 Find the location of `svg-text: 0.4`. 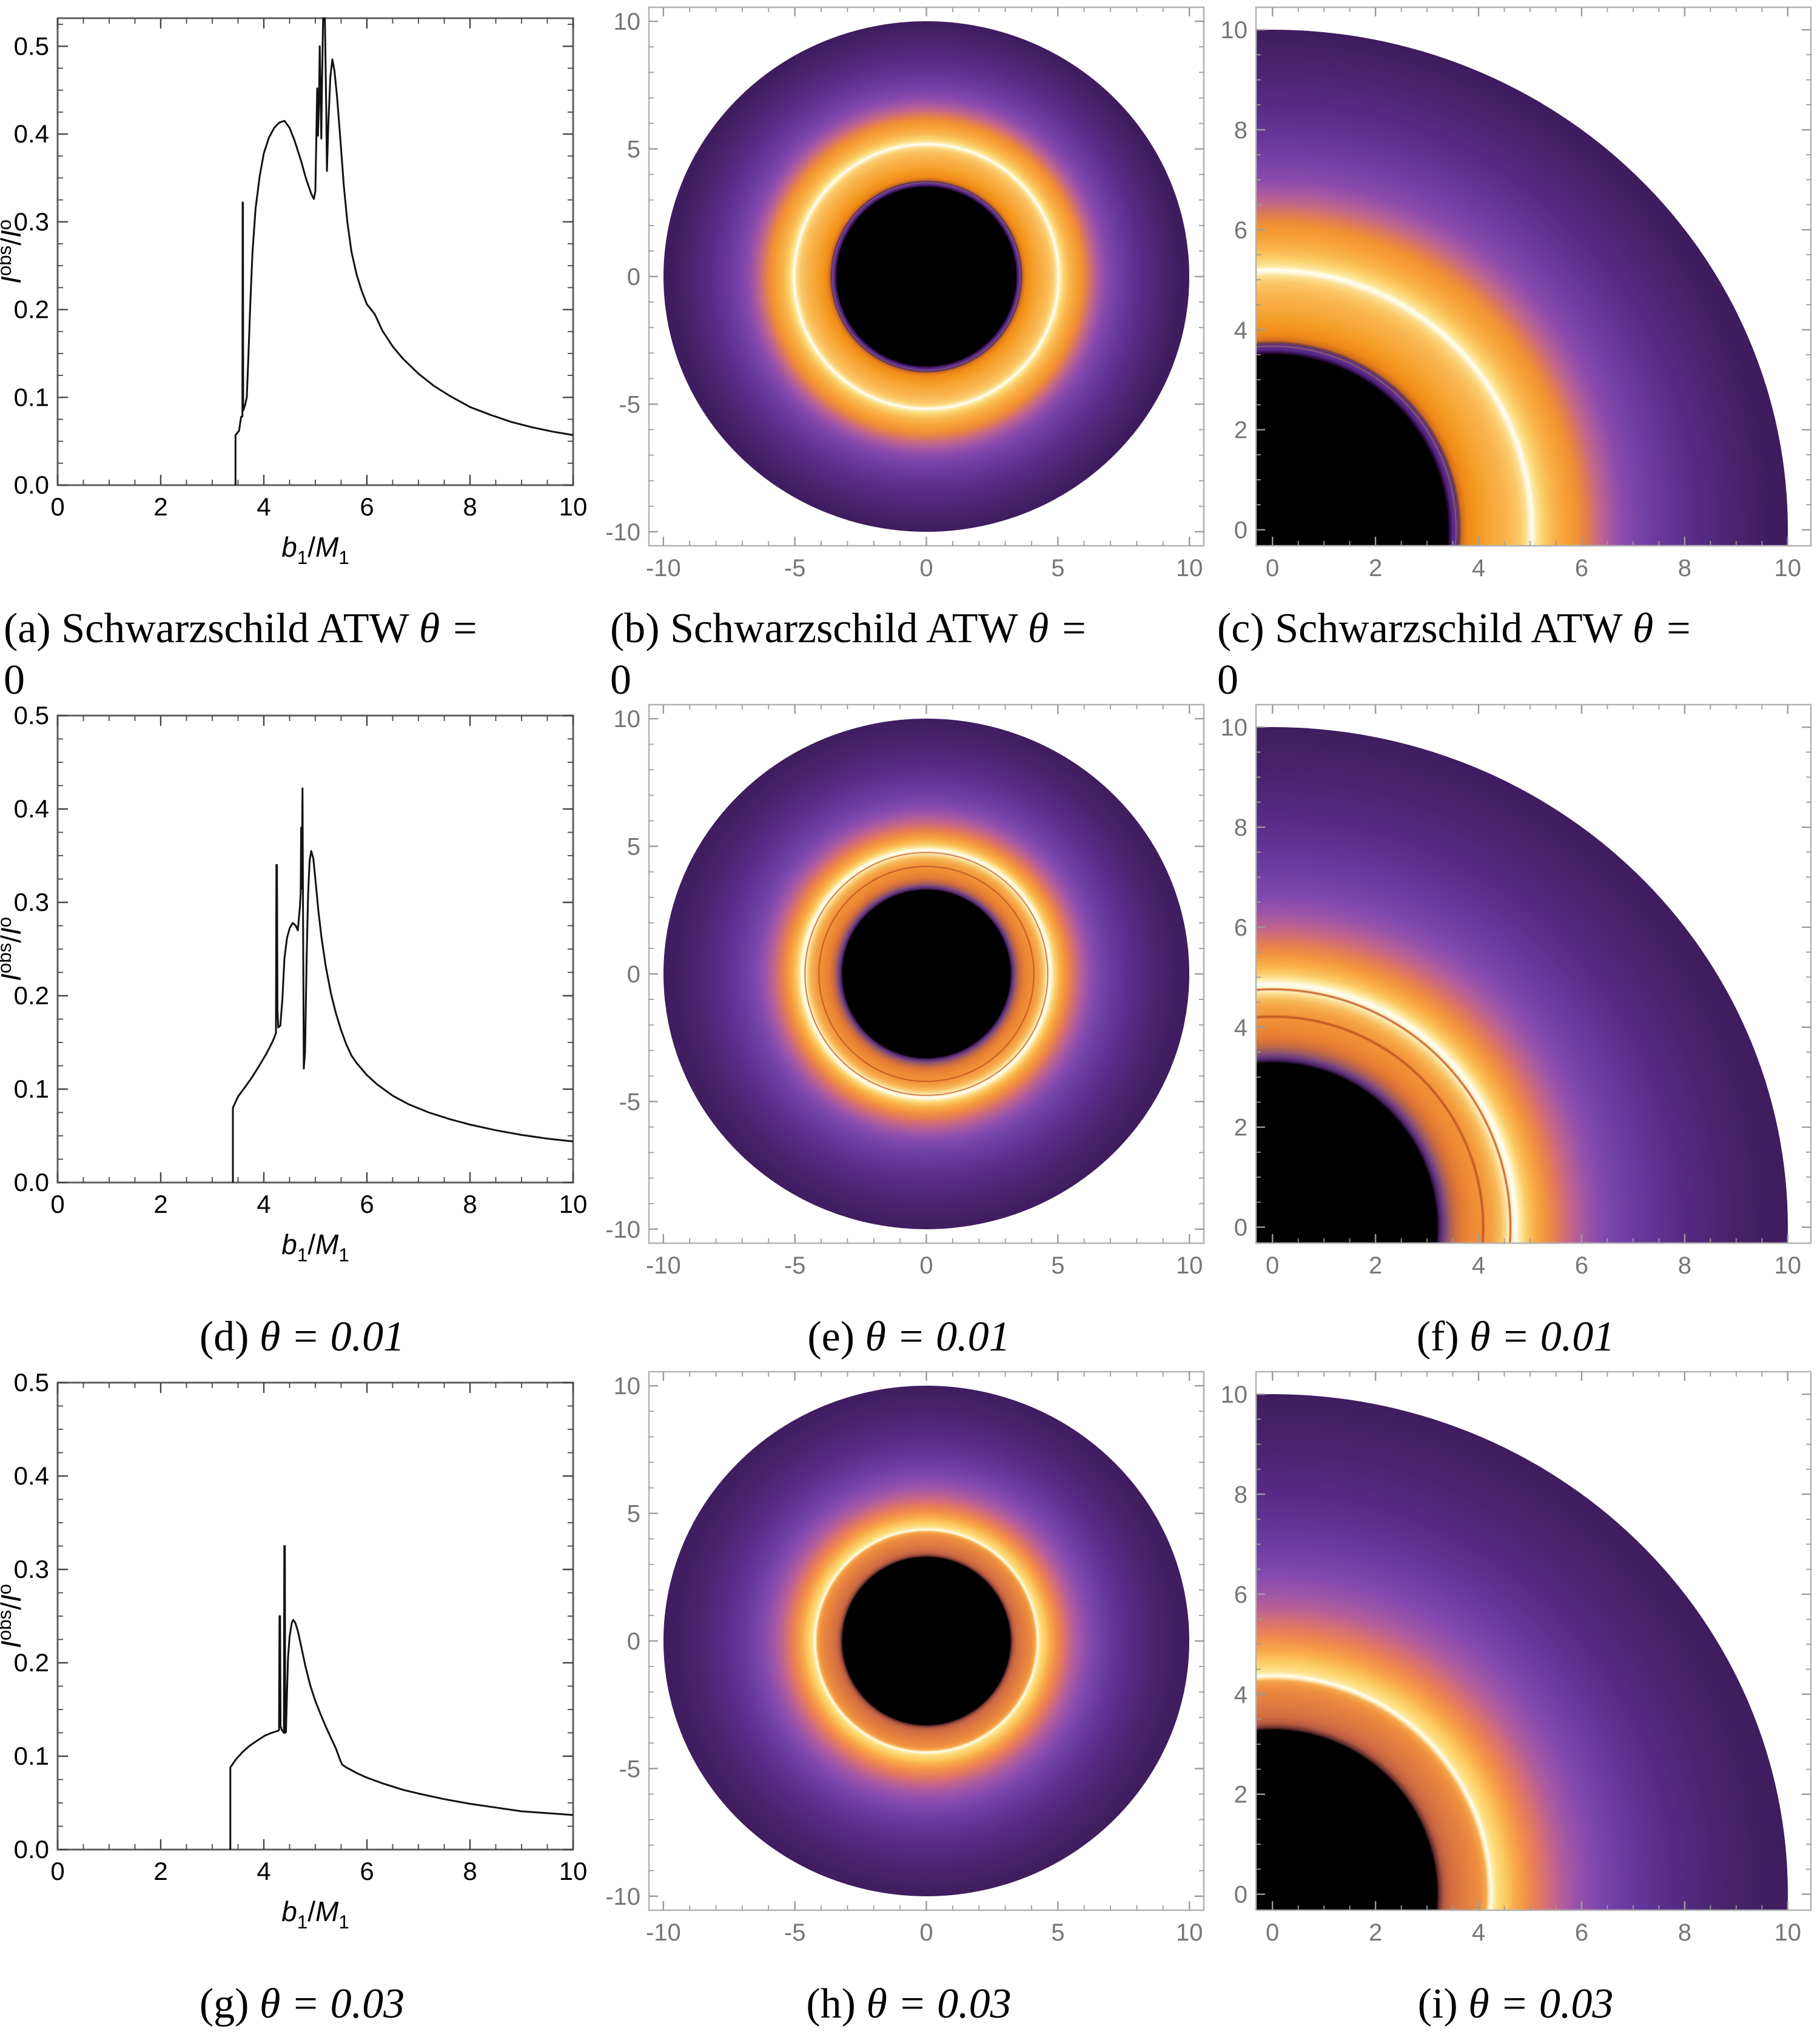

svg-text: 0.4 is located at coordinates (31, 133).